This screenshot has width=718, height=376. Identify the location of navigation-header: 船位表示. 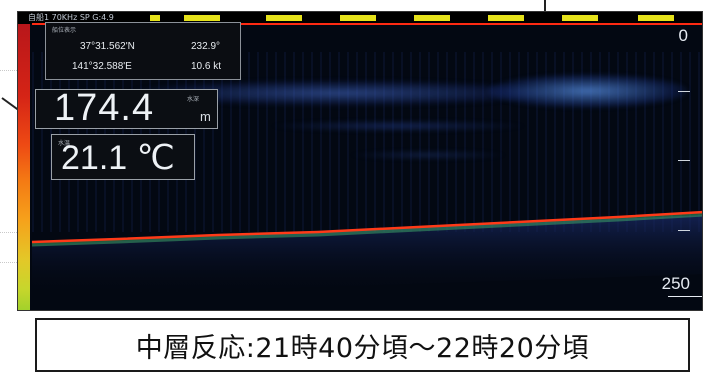
(64, 30).